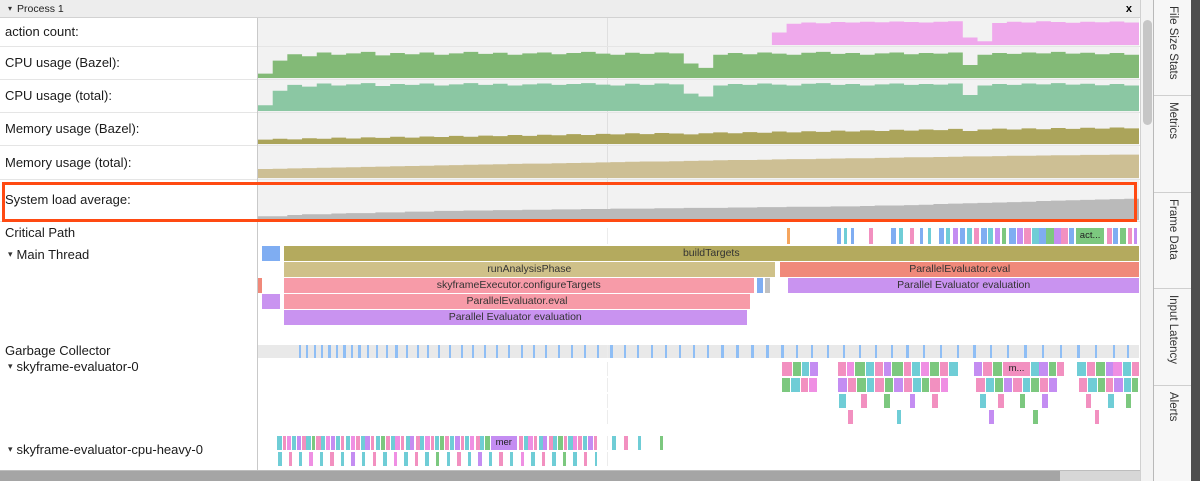  What do you see at coordinates (698, 351) in the screenshot?
I see `gc-track` at bounding box center [698, 351].